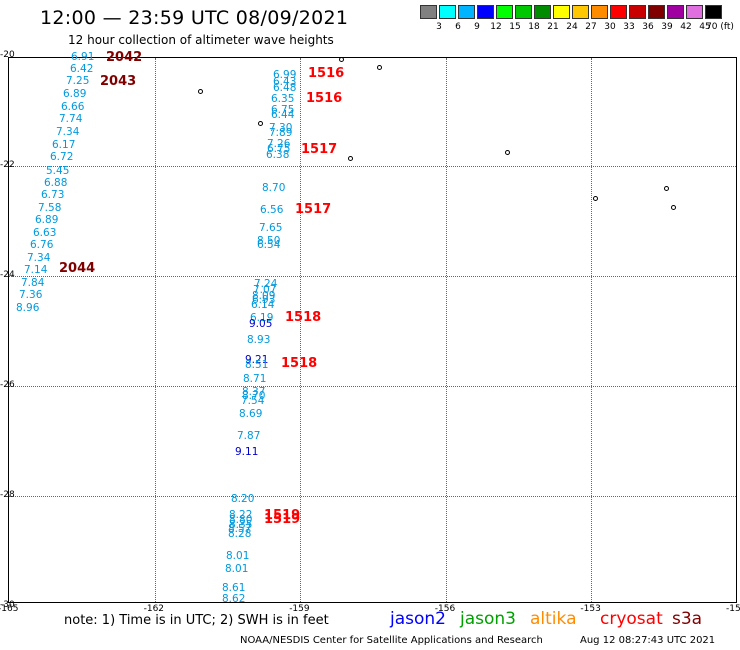 This screenshot has width=740, height=650. I want to click on legend-label: 21, so click(553, 27).